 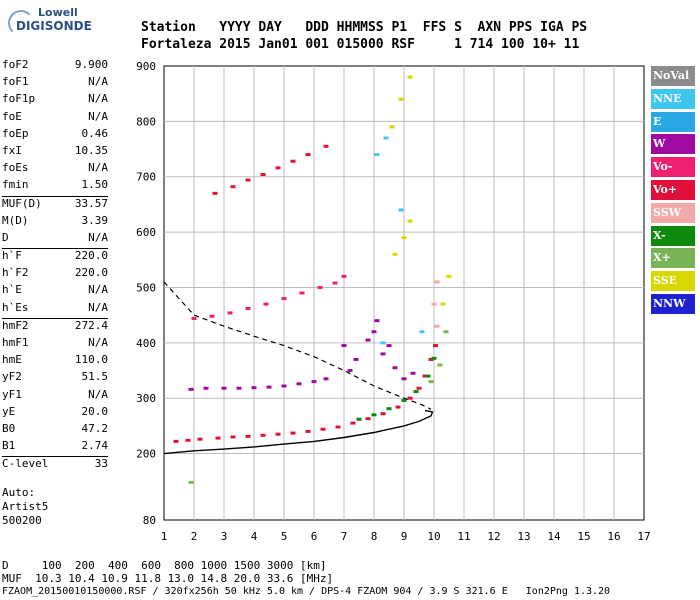 I want to click on param-value: 47.2, so click(x=95, y=428).